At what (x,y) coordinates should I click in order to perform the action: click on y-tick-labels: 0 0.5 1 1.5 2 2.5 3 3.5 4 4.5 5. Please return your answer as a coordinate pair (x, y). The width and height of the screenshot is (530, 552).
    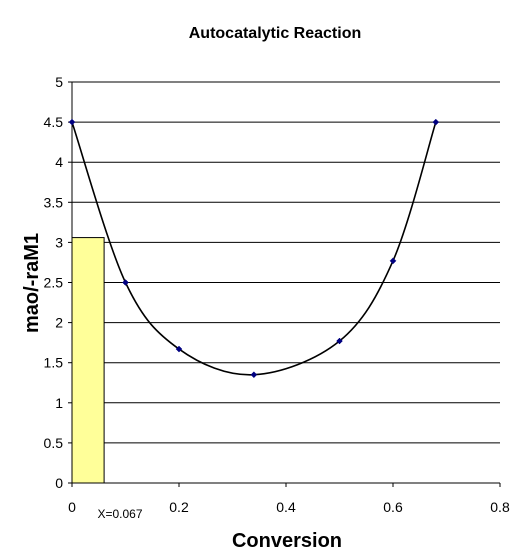
    Looking at the image, I should click on (54, 282).